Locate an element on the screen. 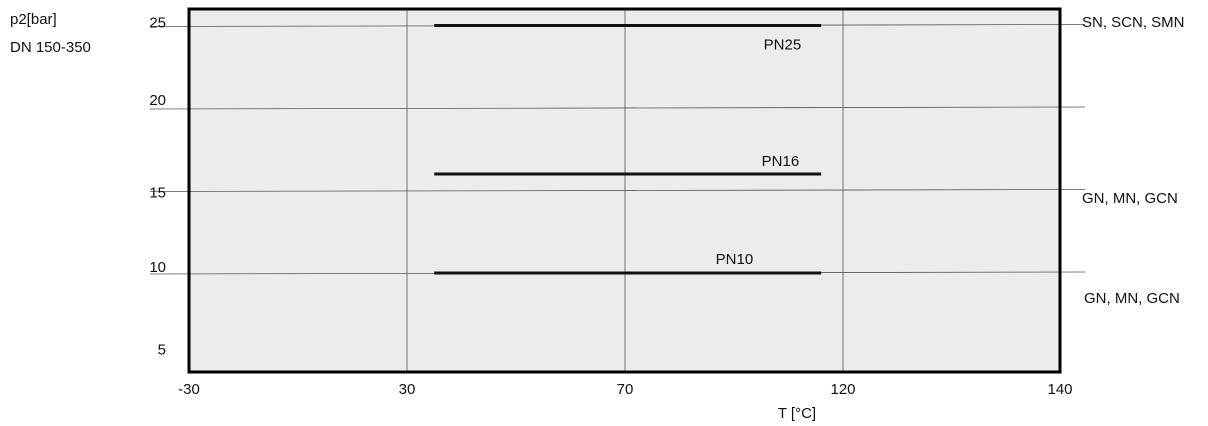 The height and width of the screenshot is (426, 1208). x-axis-label: T [°C] is located at coordinates (797, 413).